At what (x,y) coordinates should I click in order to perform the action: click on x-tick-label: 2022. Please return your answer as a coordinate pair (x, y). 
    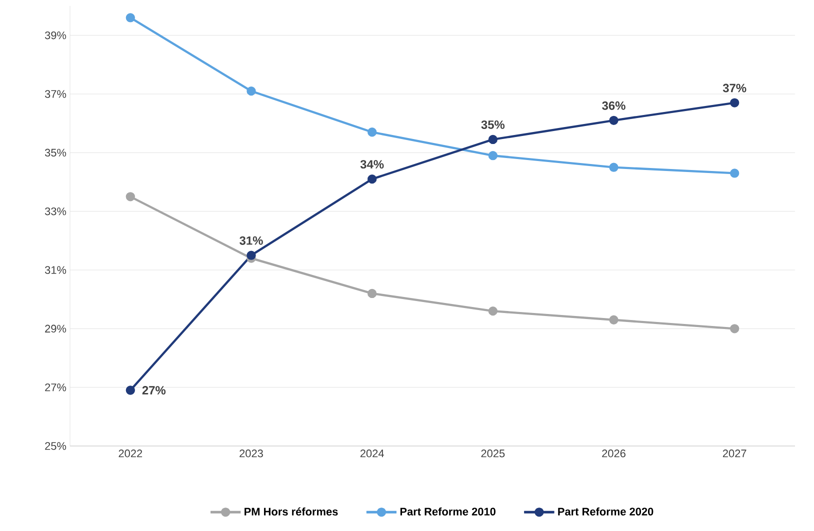
    Looking at the image, I should click on (130, 454).